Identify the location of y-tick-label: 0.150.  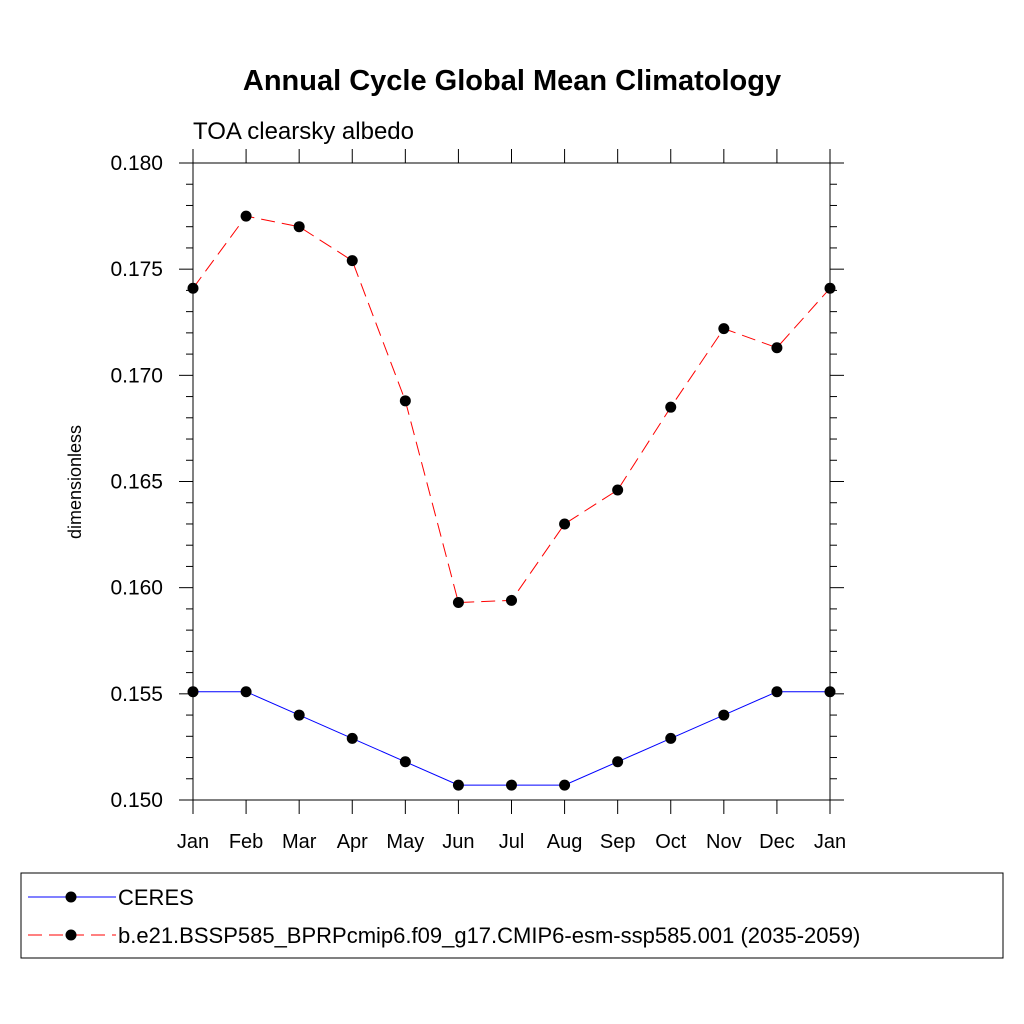
(136, 800).